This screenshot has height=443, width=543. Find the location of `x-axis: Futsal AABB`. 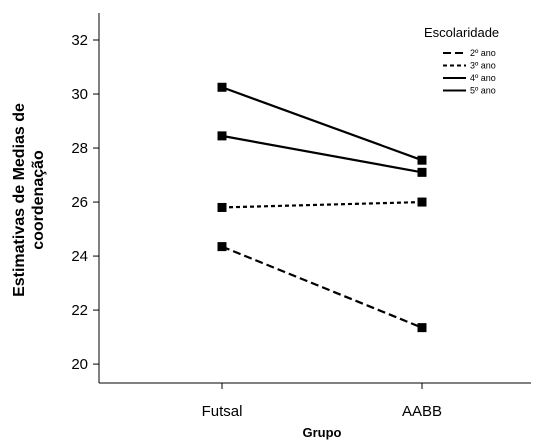

x-axis: Futsal AABB is located at coordinates (322, 401).